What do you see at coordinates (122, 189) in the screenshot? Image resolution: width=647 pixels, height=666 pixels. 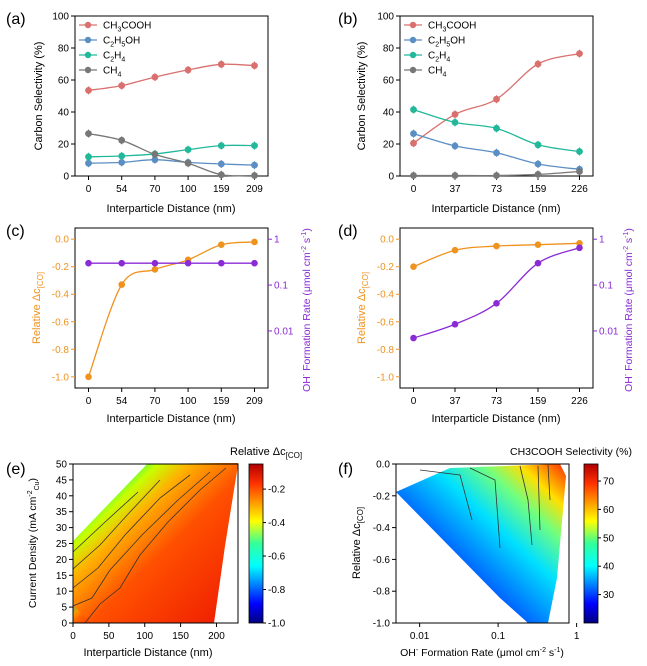 I see `x-tick-label: 54` at bounding box center [122, 189].